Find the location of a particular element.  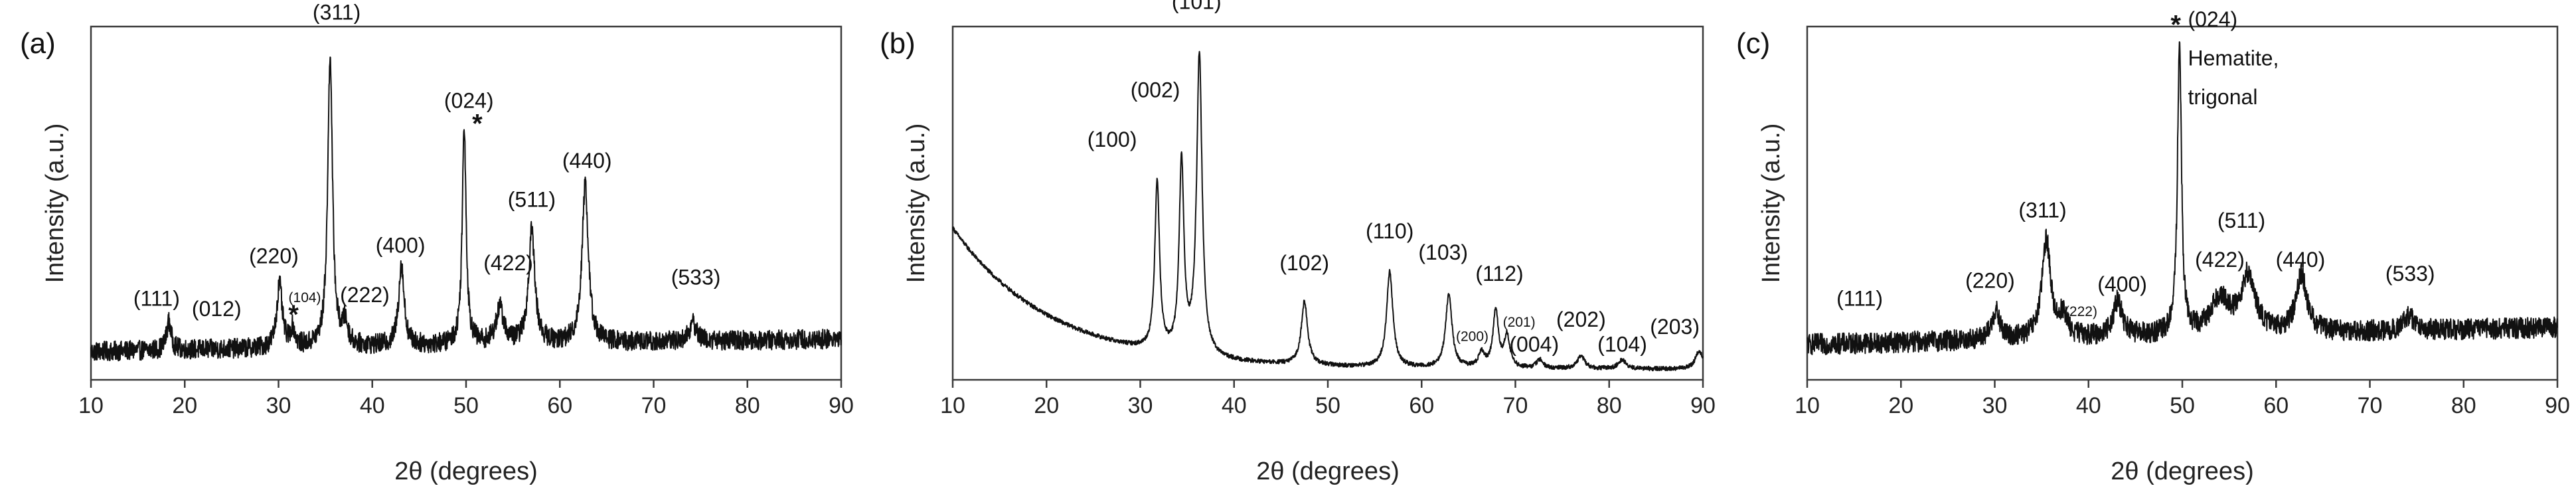

peak-label: (203) is located at coordinates (1675, 327).